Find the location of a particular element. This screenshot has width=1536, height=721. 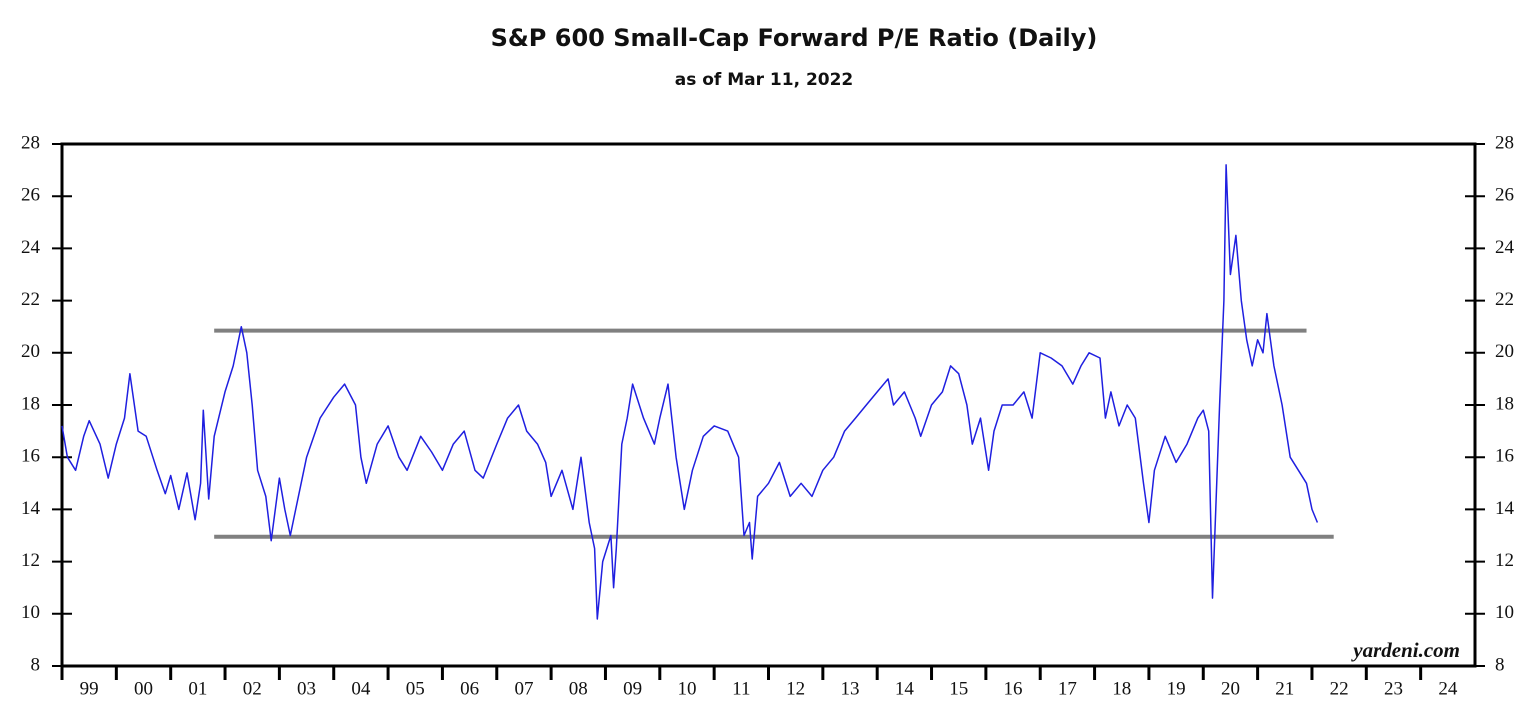

y-tick-label: 24 is located at coordinates (31, 247).